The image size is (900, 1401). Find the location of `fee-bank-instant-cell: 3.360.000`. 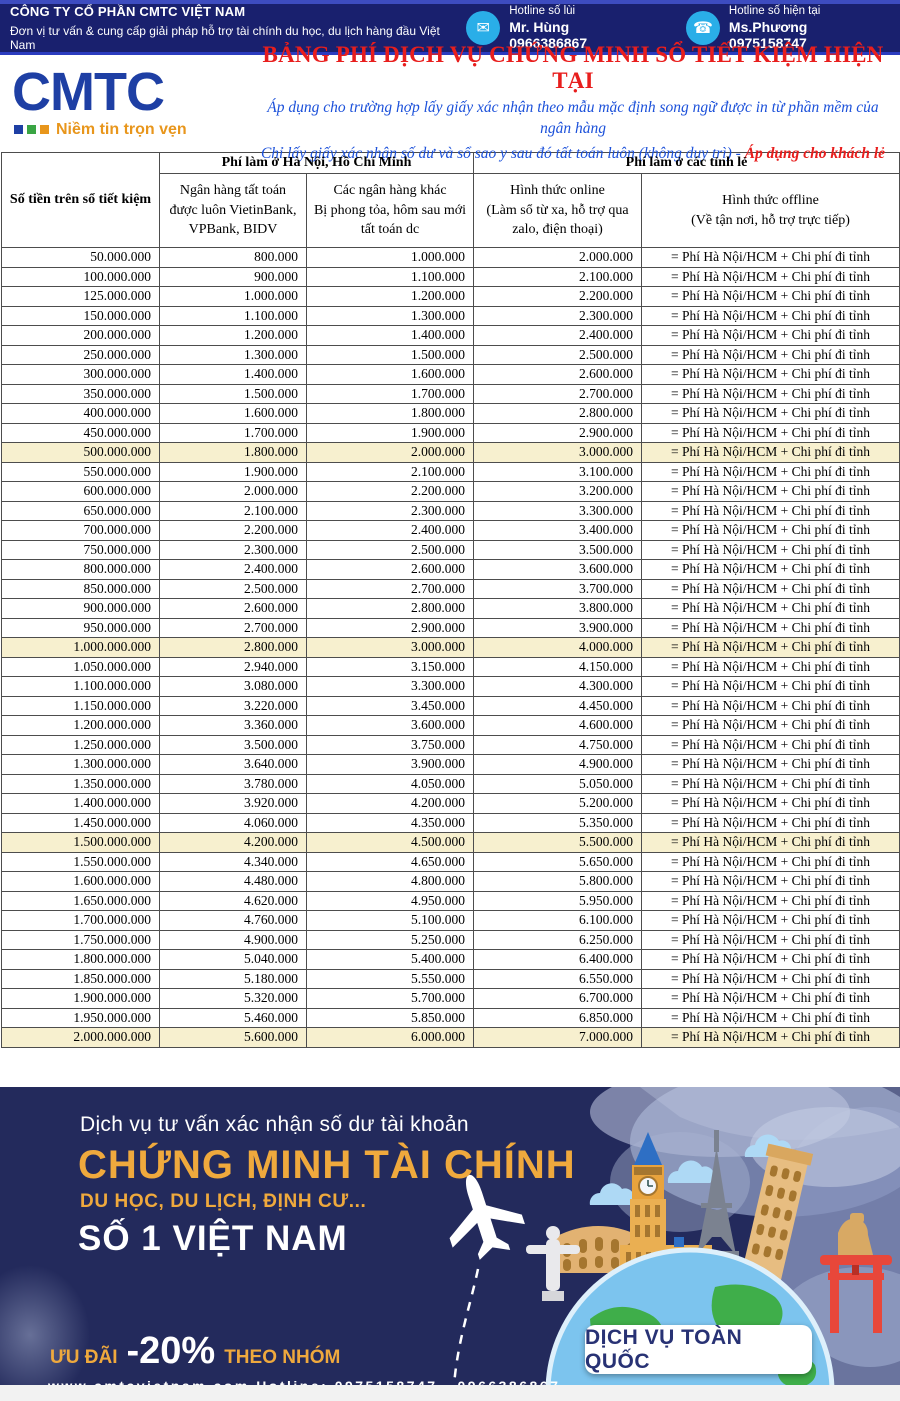

fee-bank-instant-cell: 3.360.000 is located at coordinates (233, 725).